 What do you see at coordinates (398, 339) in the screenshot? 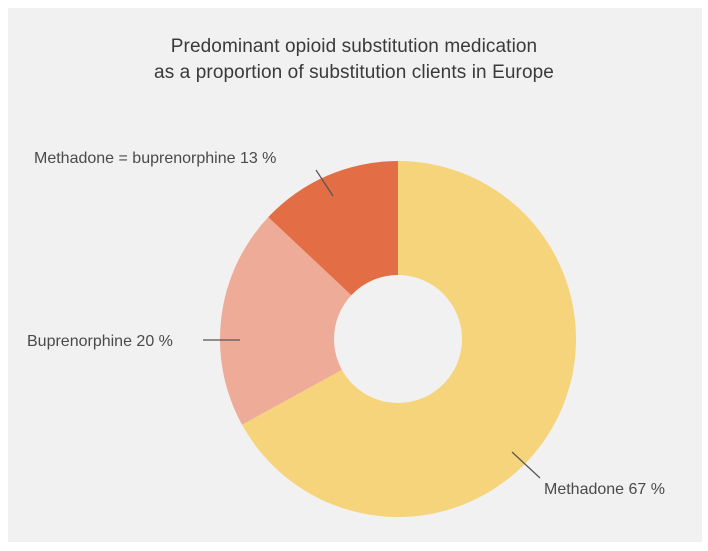
I see `donut-hole` at bounding box center [398, 339].